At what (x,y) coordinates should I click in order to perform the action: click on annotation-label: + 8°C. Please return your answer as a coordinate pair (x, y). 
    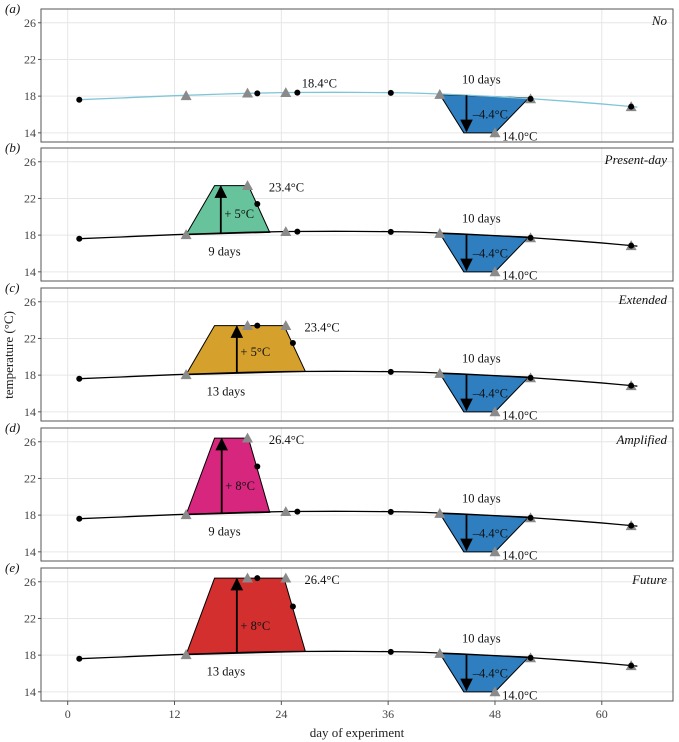
    Looking at the image, I should click on (240, 486).